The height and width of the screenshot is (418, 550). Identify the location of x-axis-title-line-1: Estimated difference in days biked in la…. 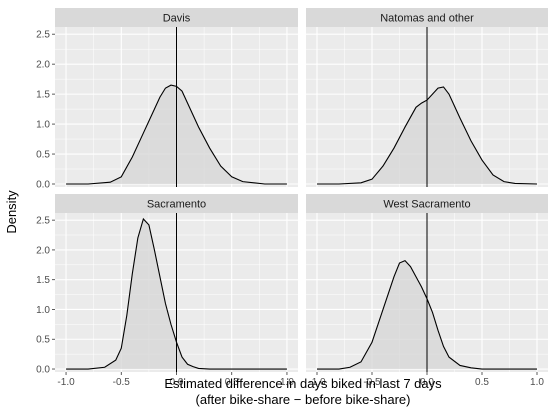
(303, 383).